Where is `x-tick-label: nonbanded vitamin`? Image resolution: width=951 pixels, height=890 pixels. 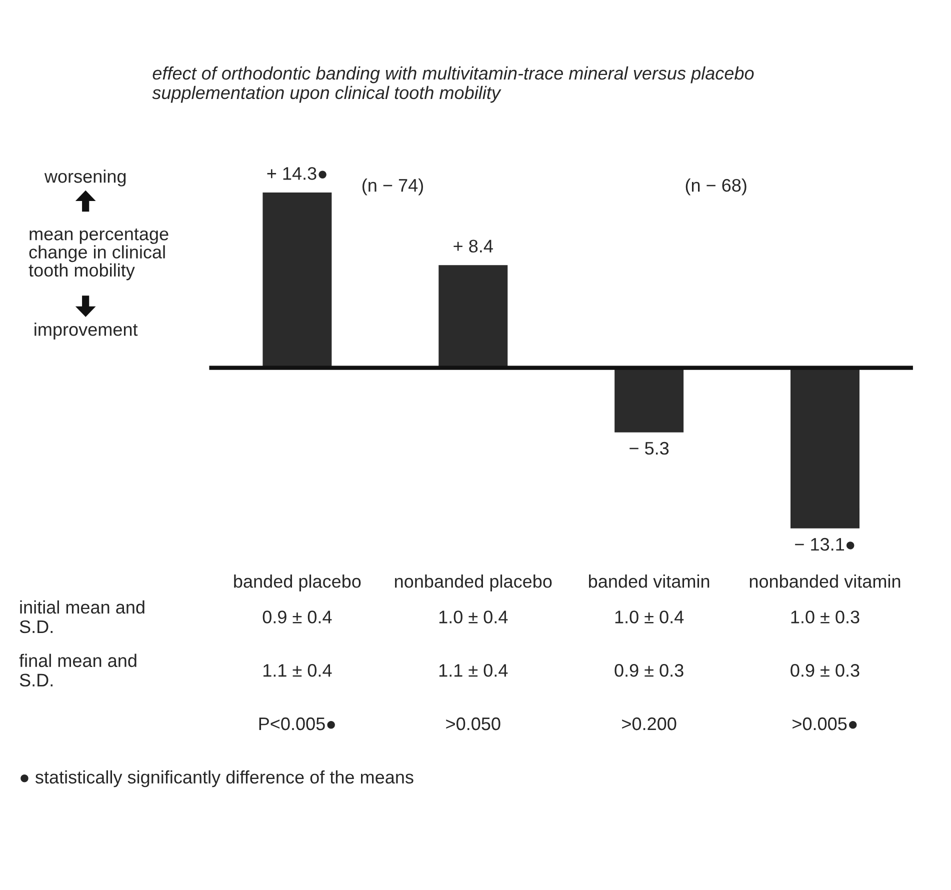
x-tick-label: nonbanded vitamin is located at coordinates (825, 581).